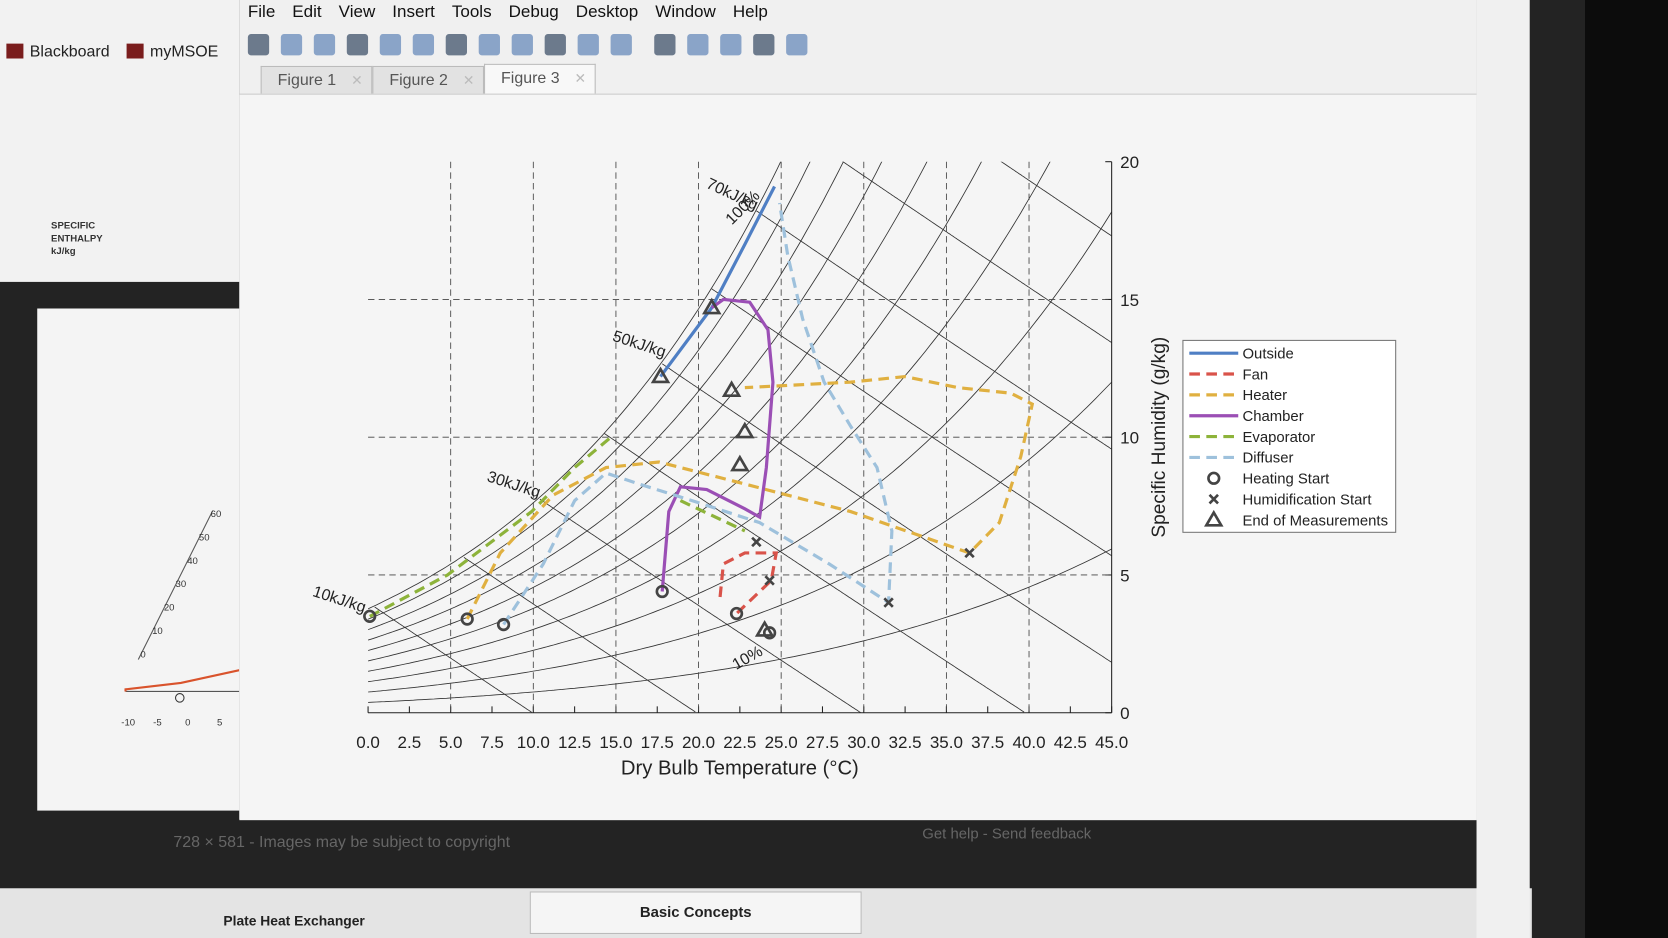 This screenshot has width=1668, height=938. Describe the element at coordinates (1028, 742) in the screenshot. I see `x-tick-label: 40.0` at that location.